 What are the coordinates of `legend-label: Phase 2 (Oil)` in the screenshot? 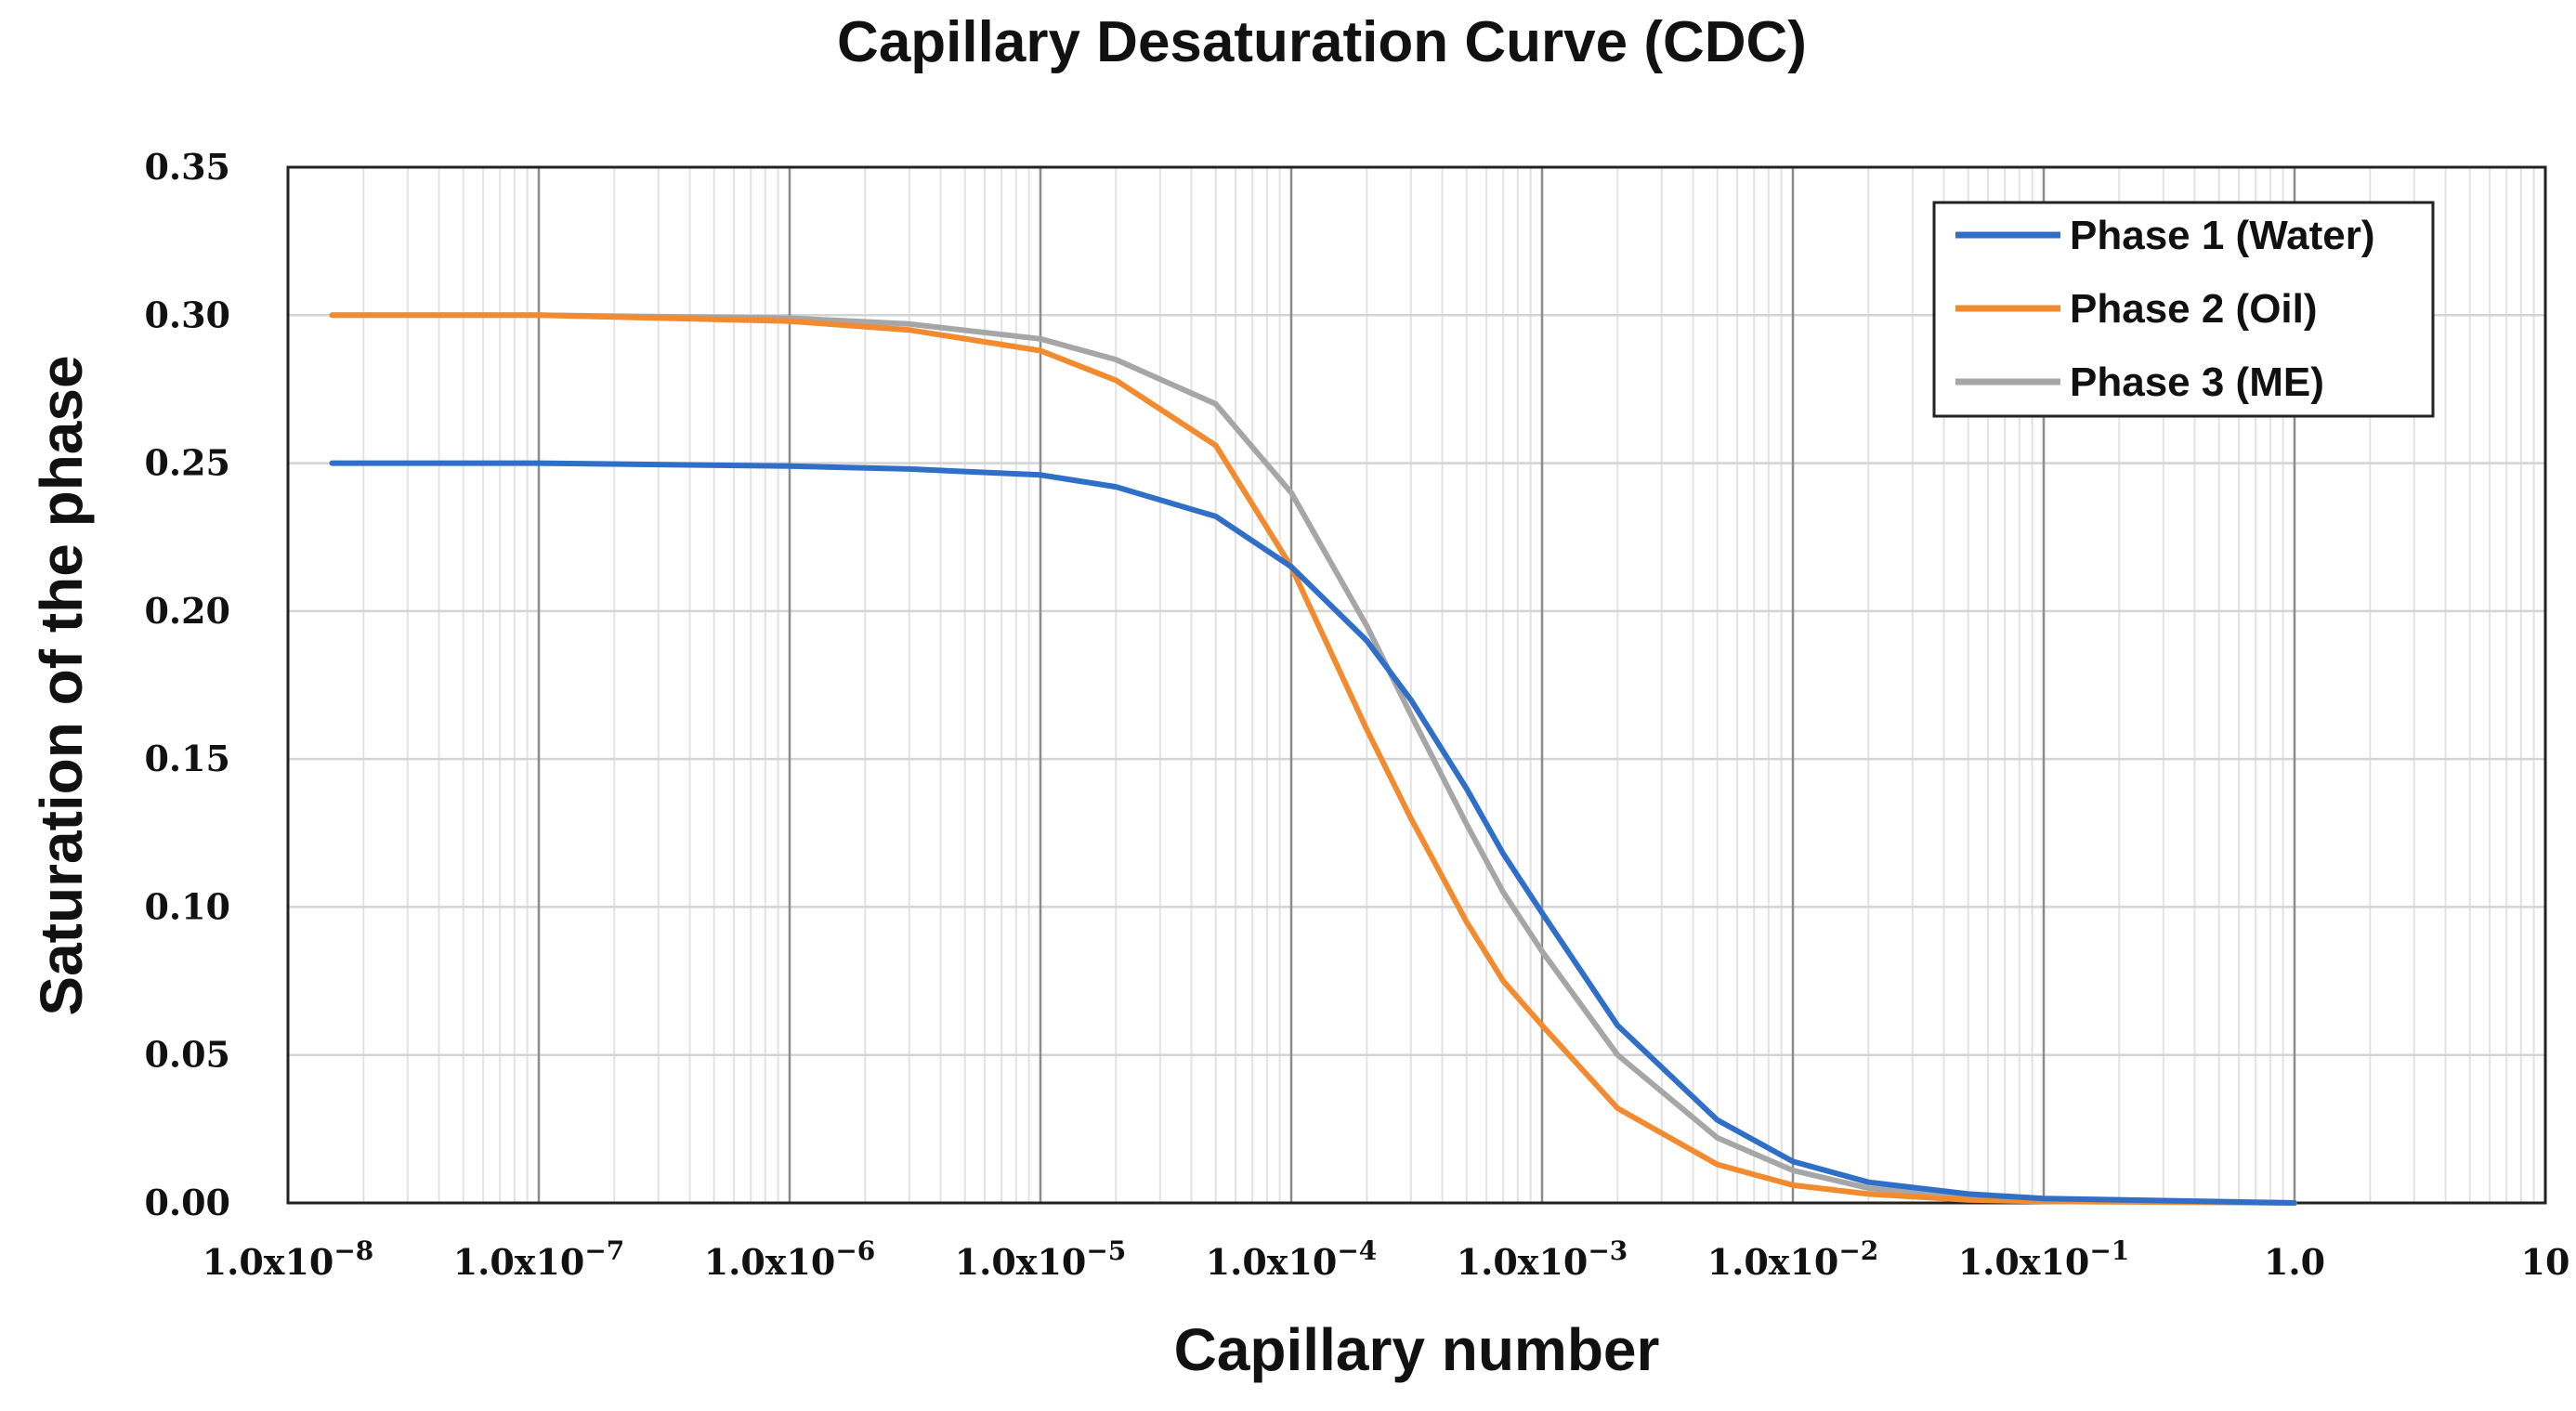 It's located at (2194, 309).